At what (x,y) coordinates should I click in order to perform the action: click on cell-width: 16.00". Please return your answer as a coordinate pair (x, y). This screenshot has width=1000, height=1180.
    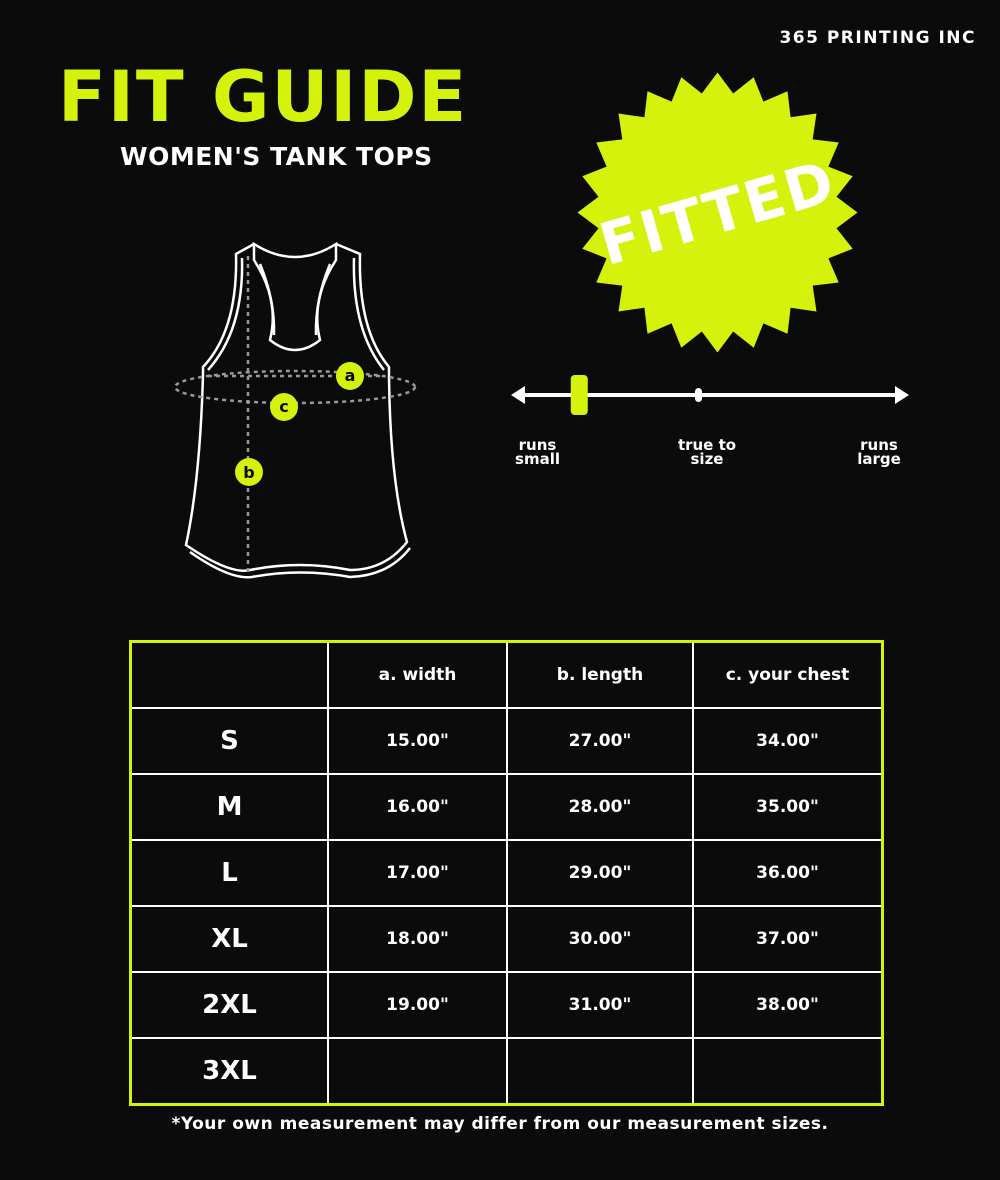
    Looking at the image, I should click on (417, 807).